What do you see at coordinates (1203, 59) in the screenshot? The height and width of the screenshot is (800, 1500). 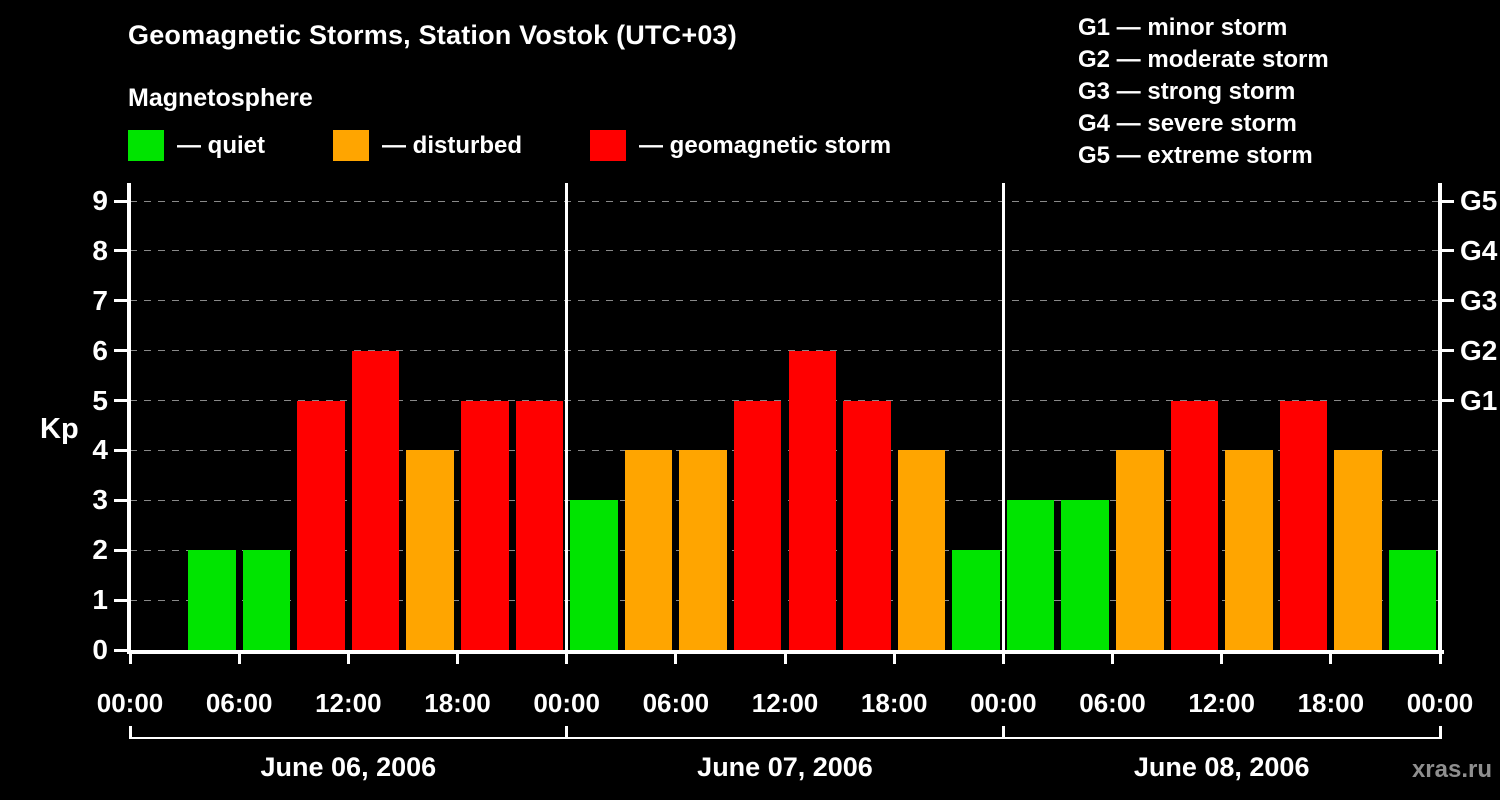 I see `storm-scale-g2: G2 — moderate storm` at bounding box center [1203, 59].